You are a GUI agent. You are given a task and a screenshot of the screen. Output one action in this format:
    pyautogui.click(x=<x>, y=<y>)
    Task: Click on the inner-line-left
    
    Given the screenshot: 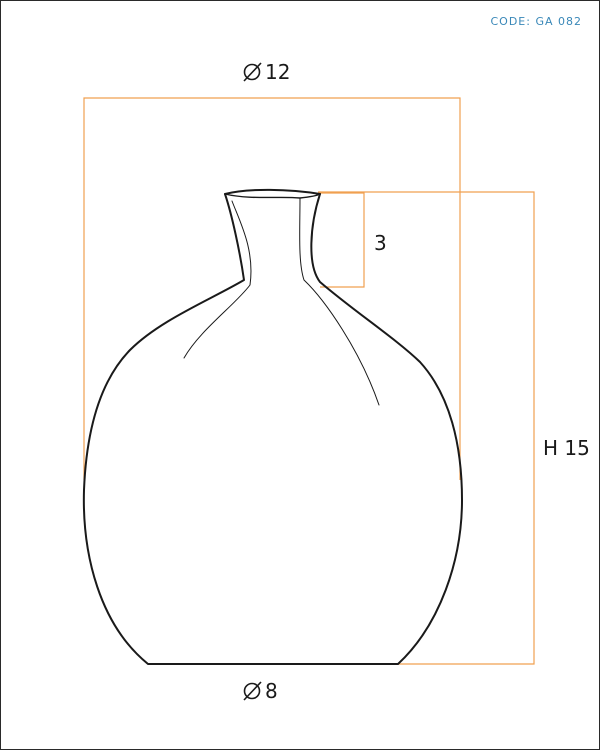 What is the action you would take?
    pyautogui.click(x=217, y=279)
    